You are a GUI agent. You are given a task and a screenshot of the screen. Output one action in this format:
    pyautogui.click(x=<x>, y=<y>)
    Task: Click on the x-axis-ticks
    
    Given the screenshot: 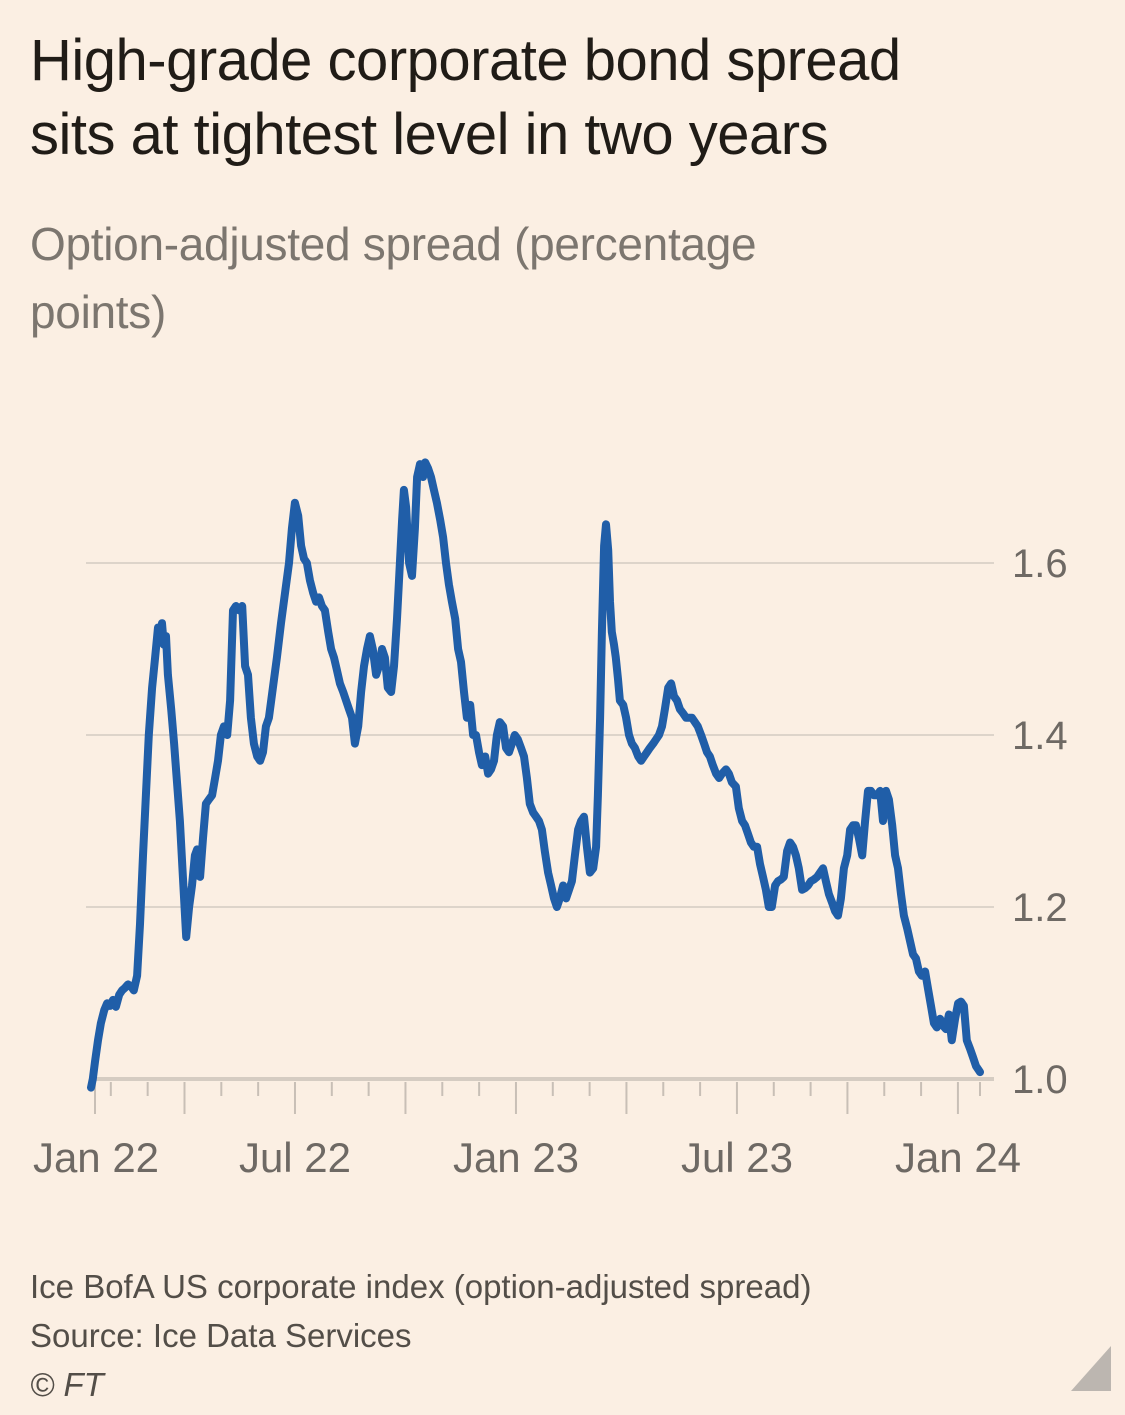 What is the action you would take?
    pyautogui.click(x=537, y=1098)
    